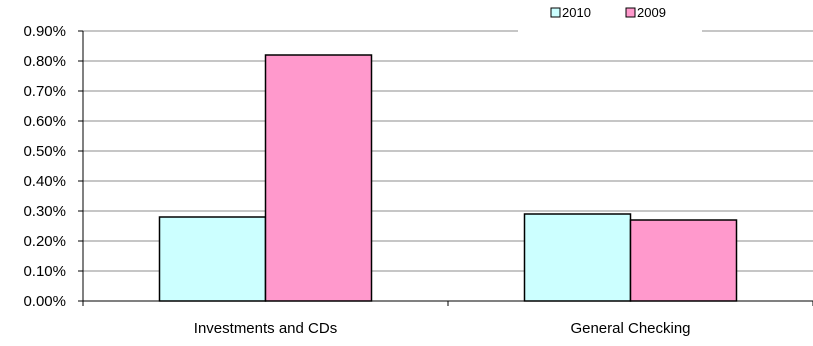  I want to click on legend-box, so click(610, 17).